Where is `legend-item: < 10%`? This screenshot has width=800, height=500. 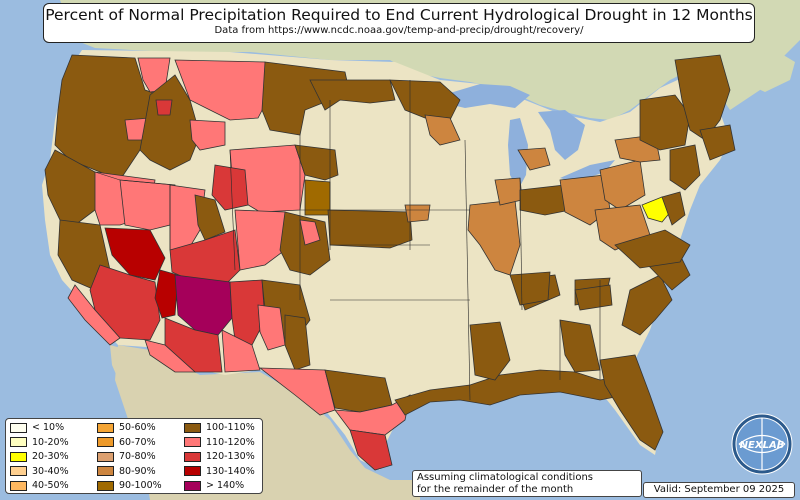 legend-item: < 10% is located at coordinates (37, 427).